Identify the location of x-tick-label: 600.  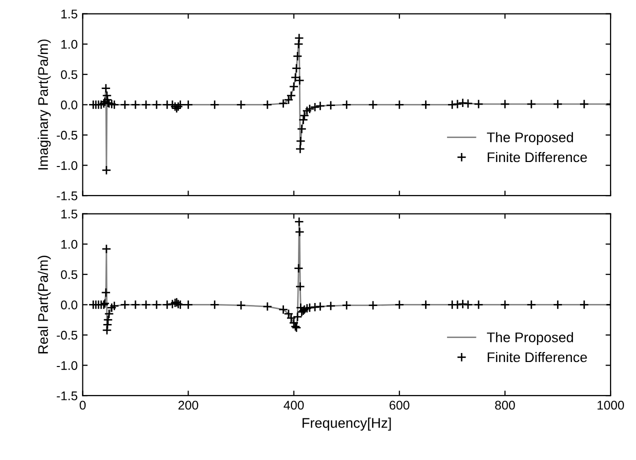
(400, 405).